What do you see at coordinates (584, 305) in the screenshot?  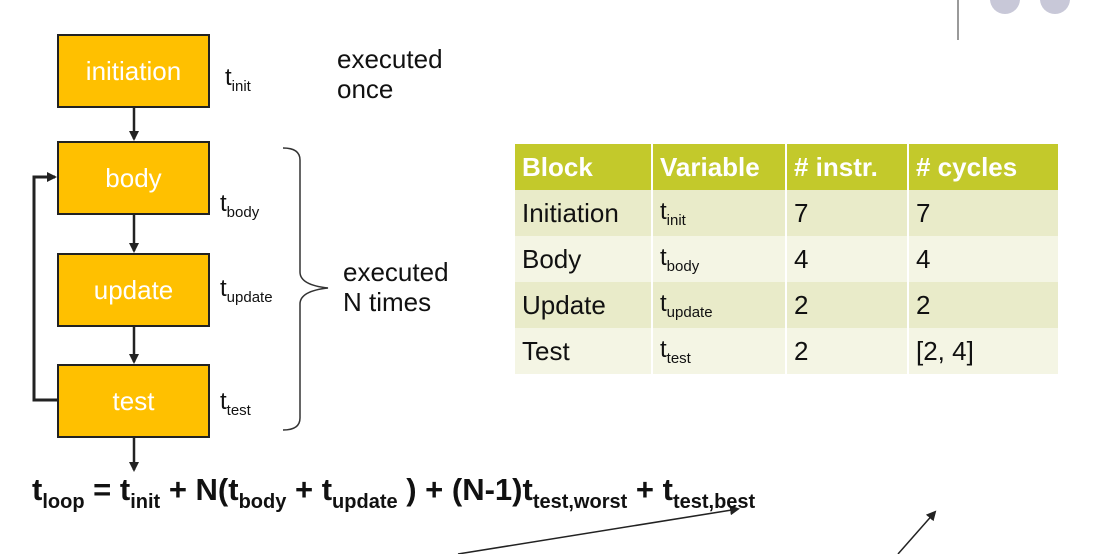 I see `cell-block: Update` at bounding box center [584, 305].